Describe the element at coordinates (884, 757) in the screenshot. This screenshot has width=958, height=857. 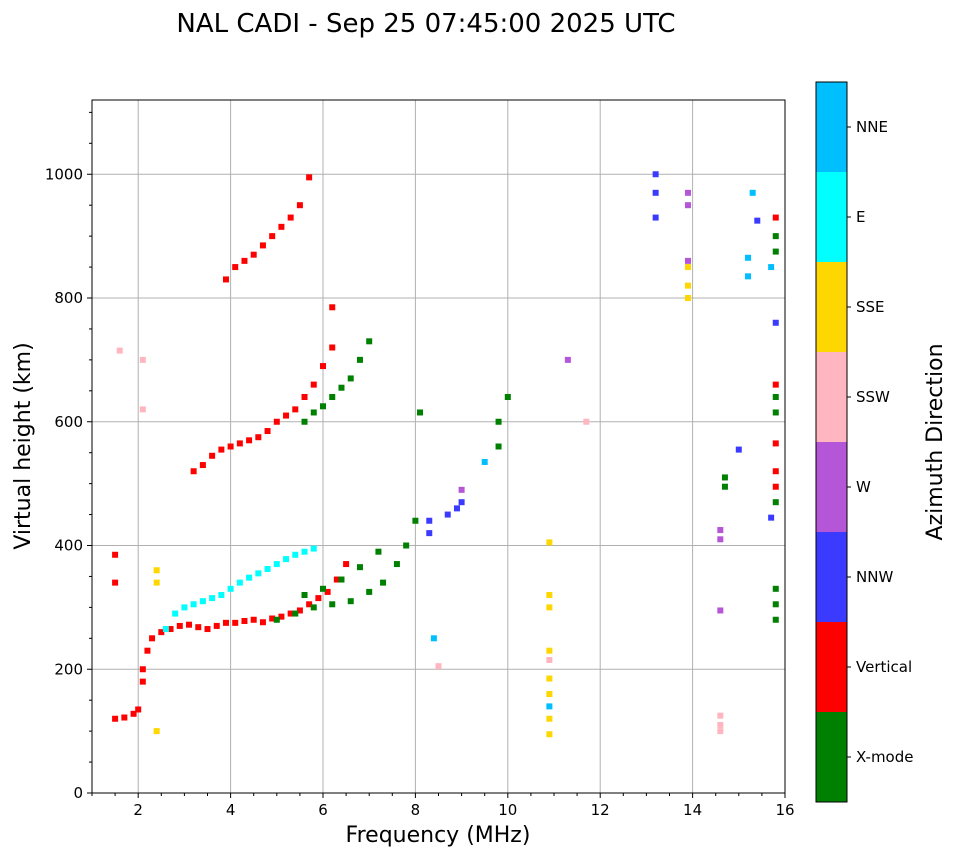
I see `colorbar-tick-label: X-mode` at that location.